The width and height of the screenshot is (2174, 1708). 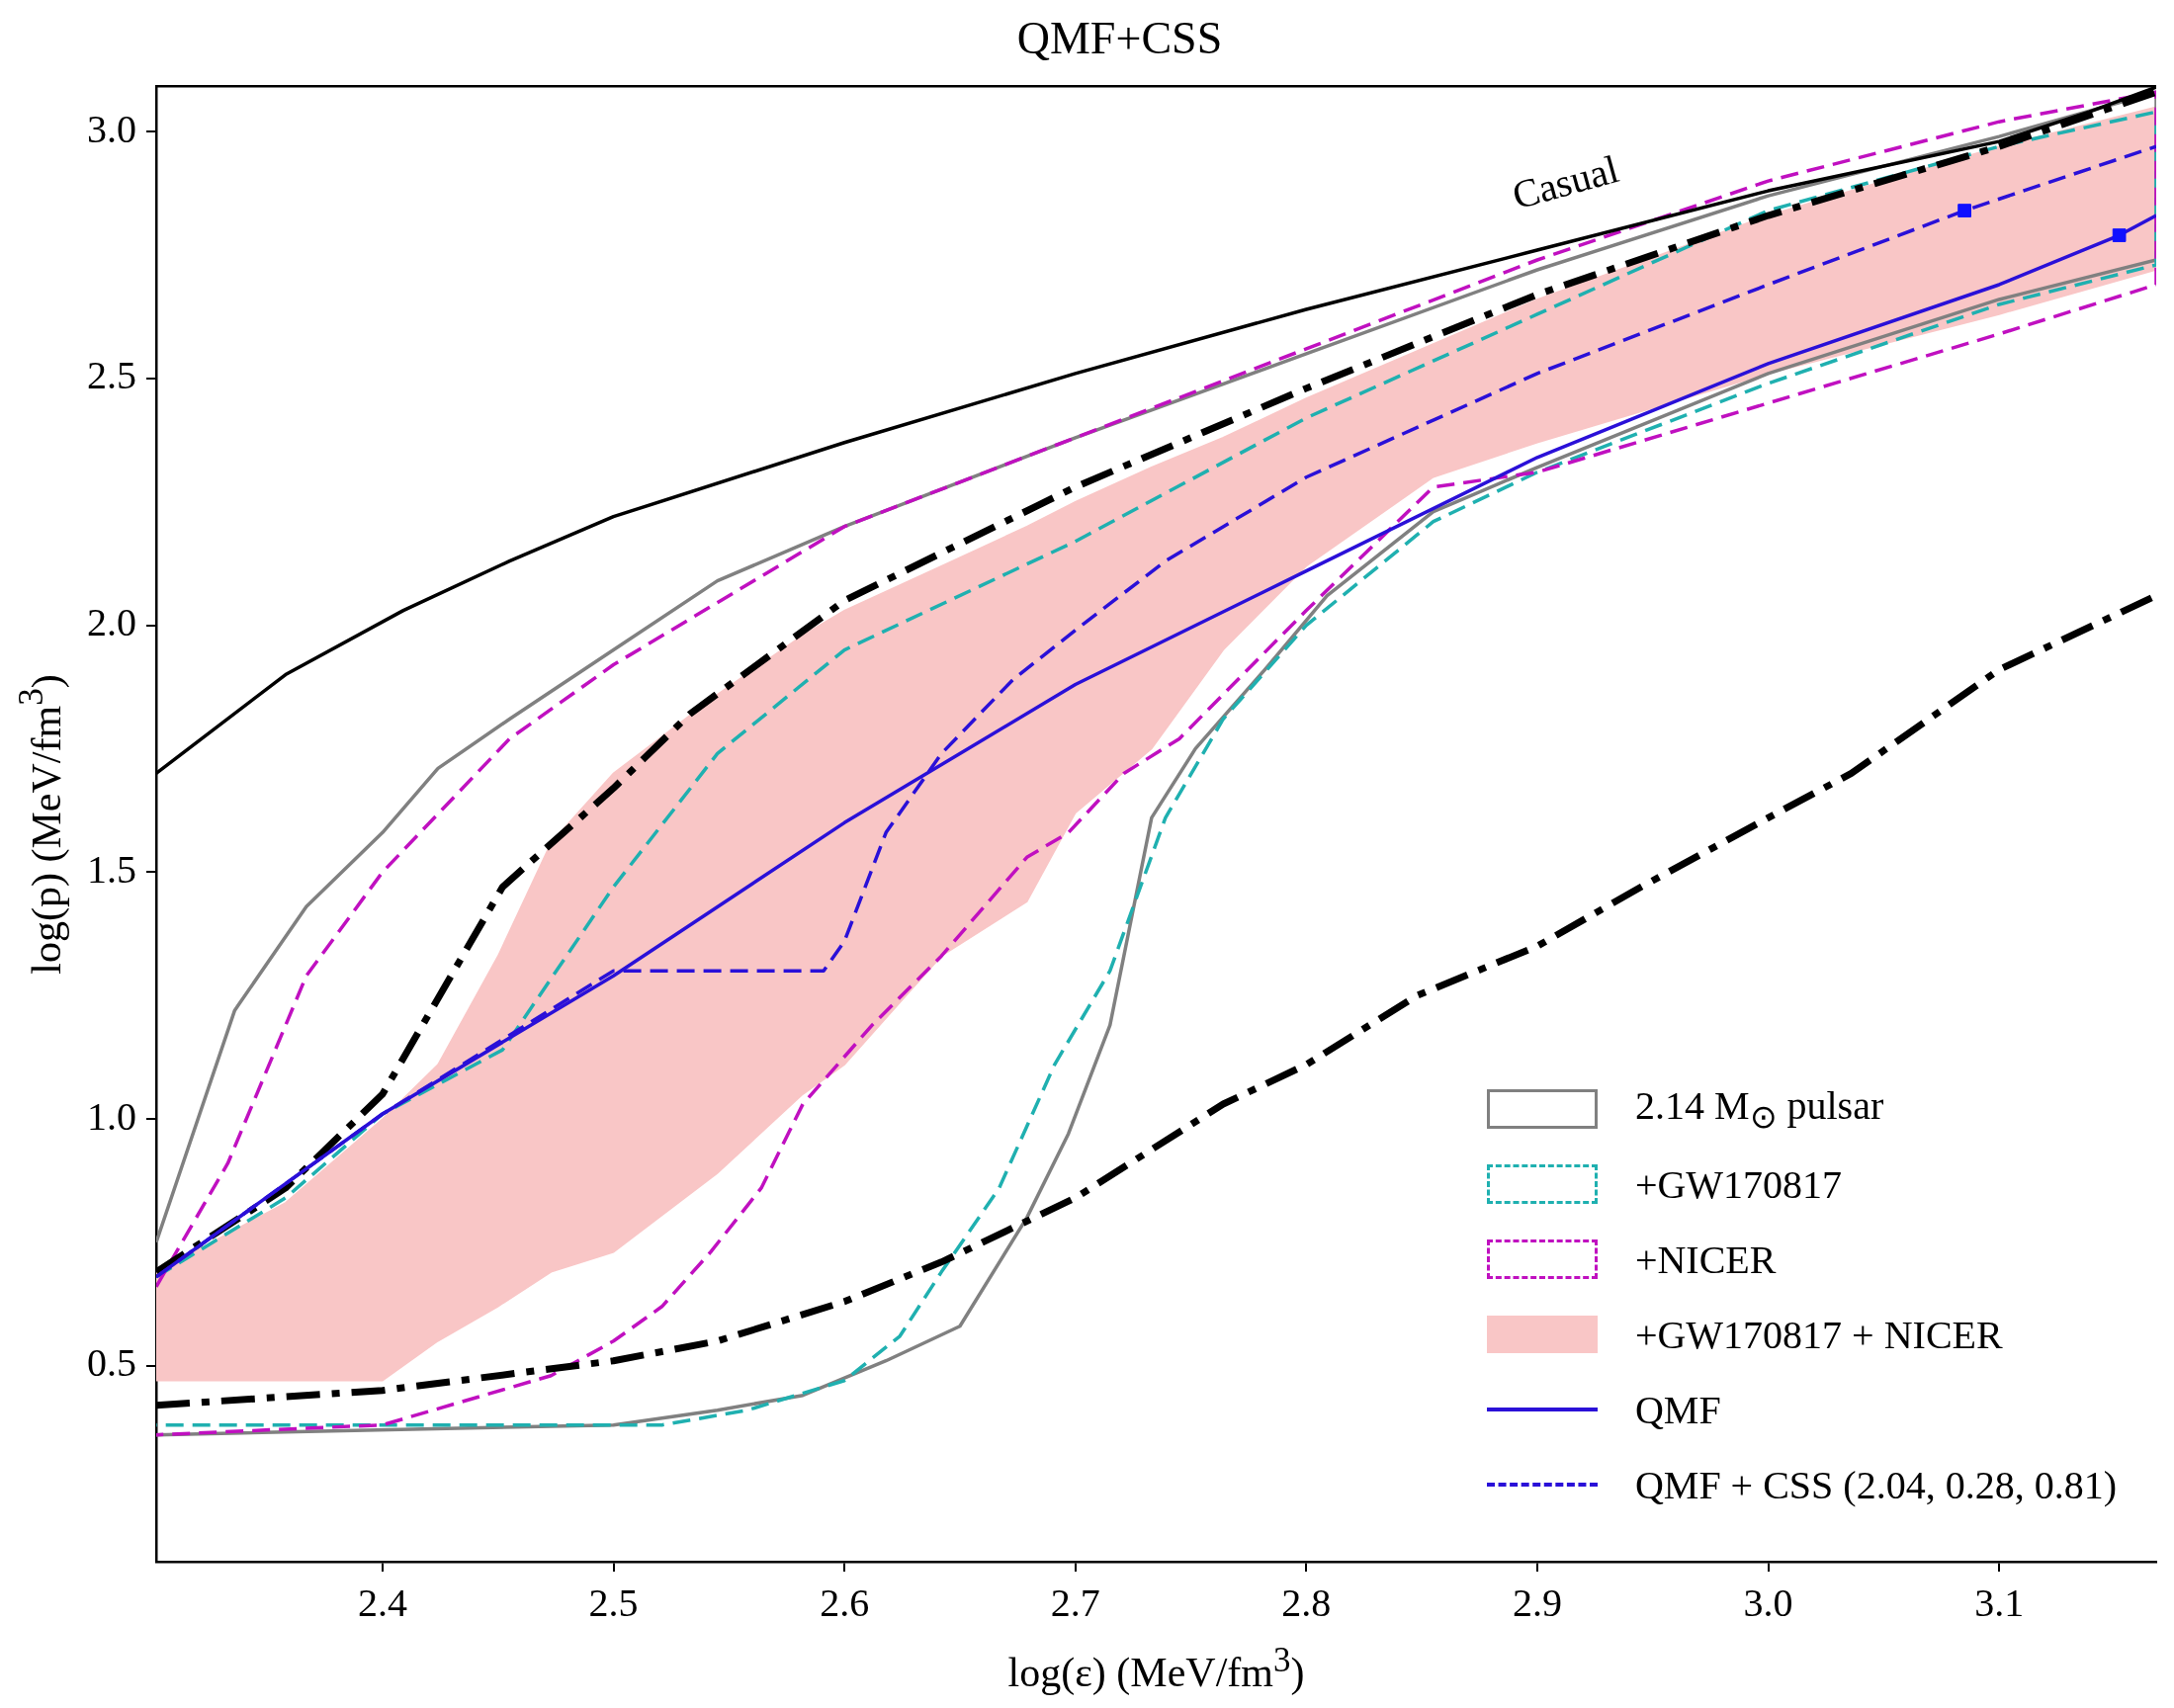 I want to click on y-tick-label: 1.0, so click(x=111, y=1116).